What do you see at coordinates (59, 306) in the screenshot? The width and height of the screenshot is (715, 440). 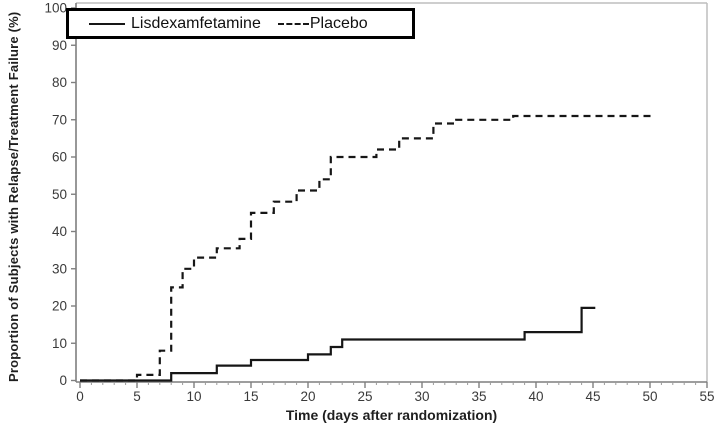 I see `y-tick-label: 20` at bounding box center [59, 306].